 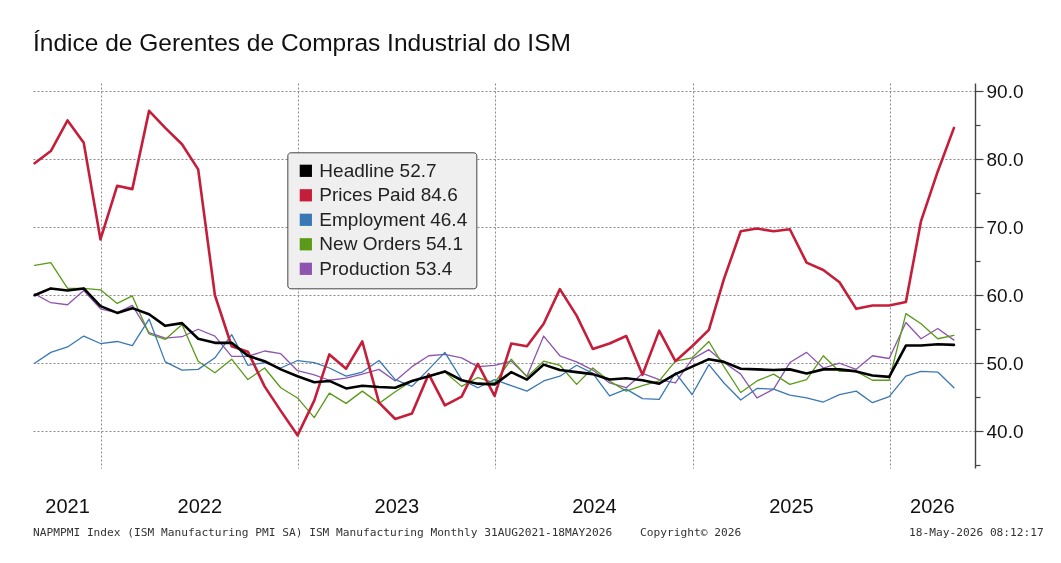 What do you see at coordinates (791, 505) in the screenshot?
I see `x-tick-label: 2025` at bounding box center [791, 505].